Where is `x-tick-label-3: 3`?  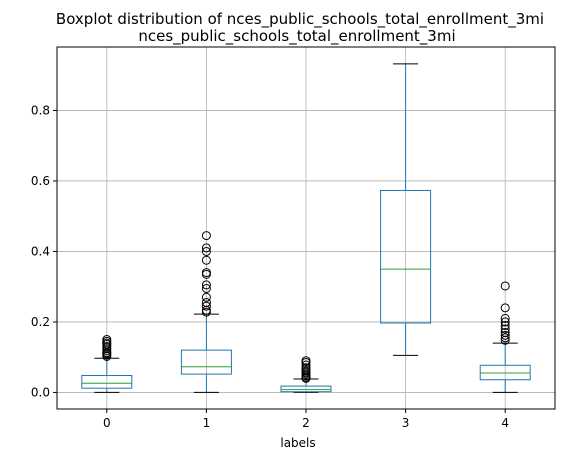
x-tick-label-3: 3 is located at coordinates (406, 423).